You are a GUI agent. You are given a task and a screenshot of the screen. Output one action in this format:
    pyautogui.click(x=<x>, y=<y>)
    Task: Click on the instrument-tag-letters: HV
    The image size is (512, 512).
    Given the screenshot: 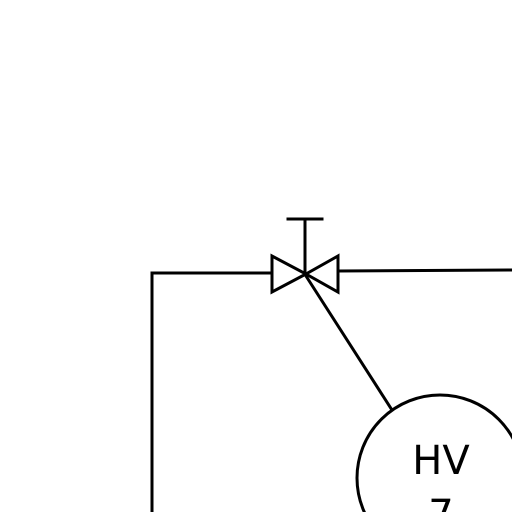 What is the action you would take?
    pyautogui.click(x=441, y=461)
    